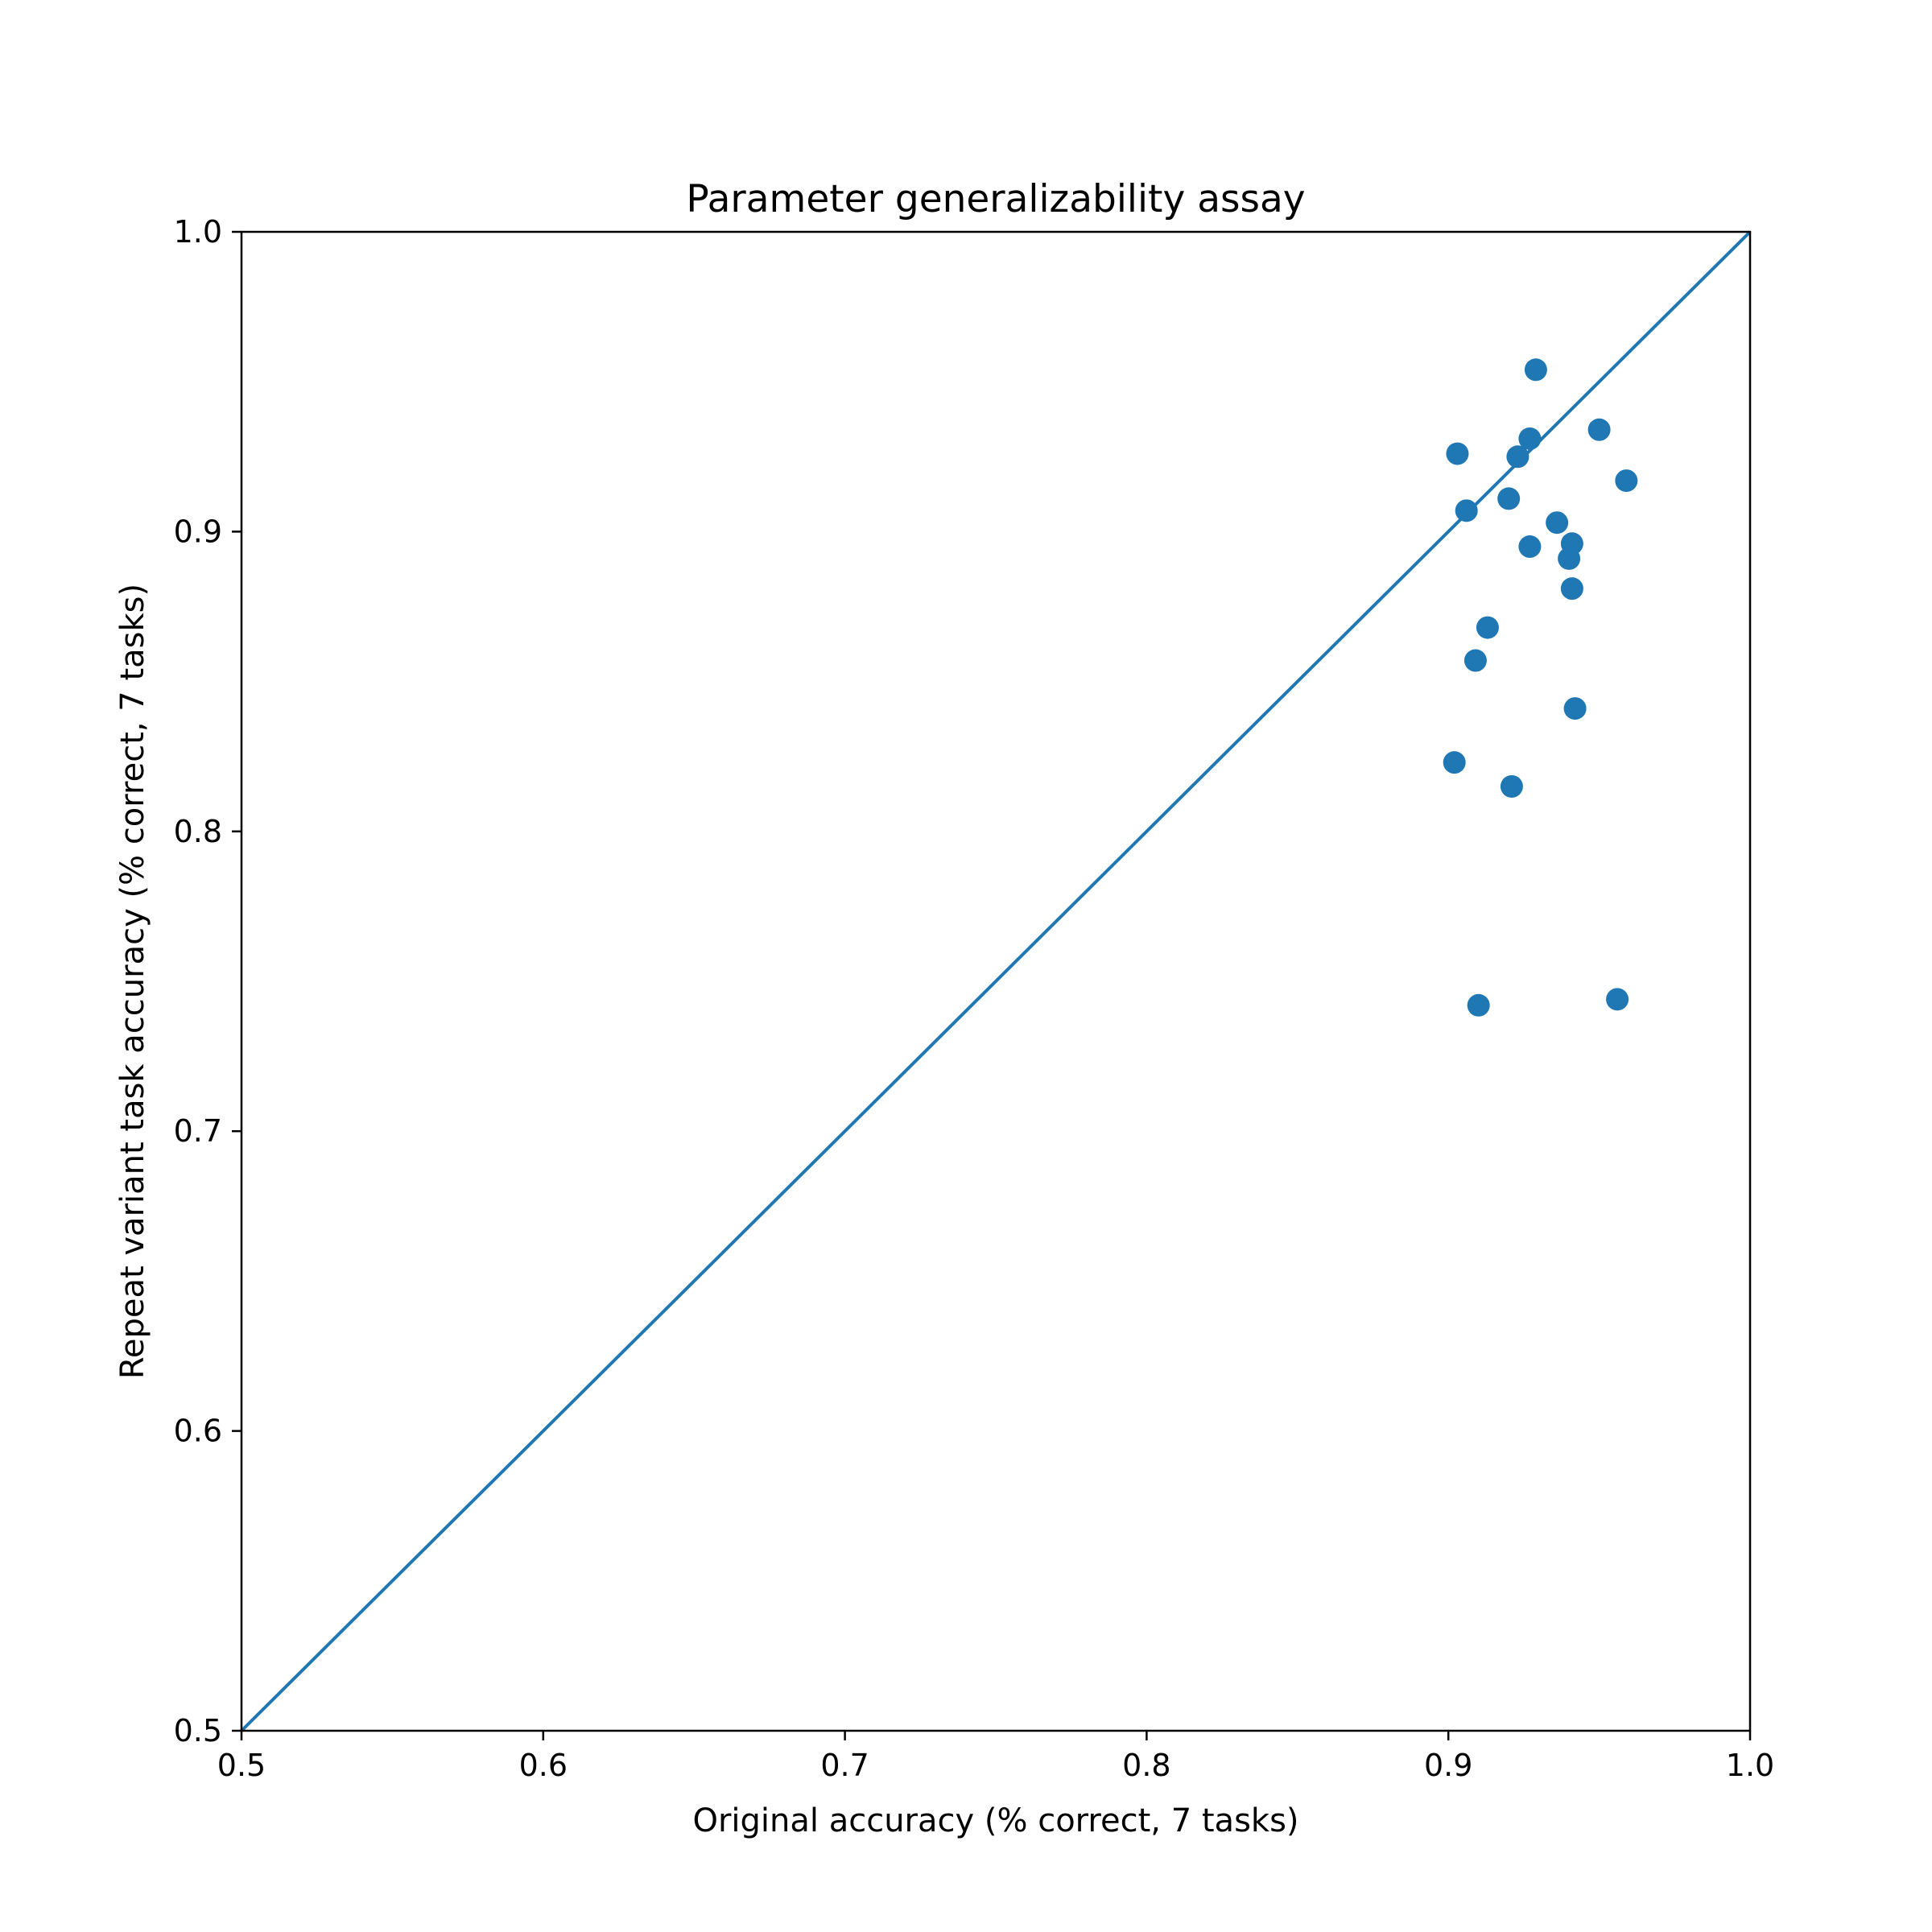 This screenshot has width=1932, height=1932. I want to click on x-tick-label: 0.9, so click(1448, 1766).